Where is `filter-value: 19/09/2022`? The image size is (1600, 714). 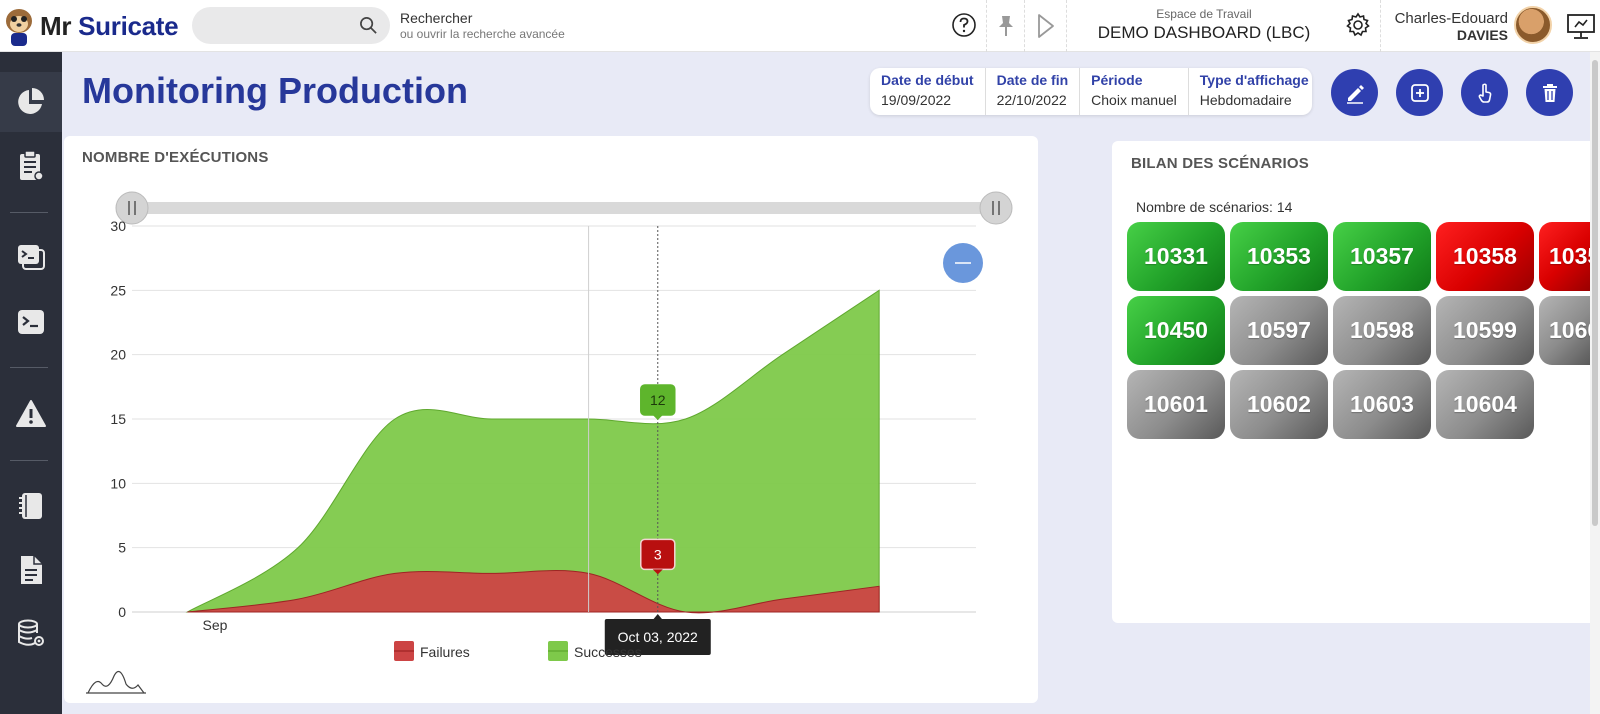
filter-value: 19/09/2022 is located at coordinates (916, 100).